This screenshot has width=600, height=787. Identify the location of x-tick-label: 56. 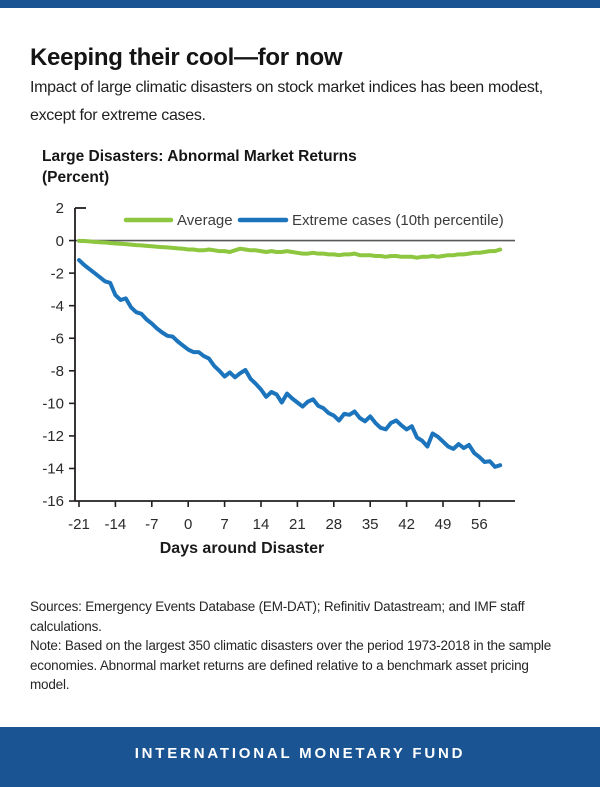
(479, 524).